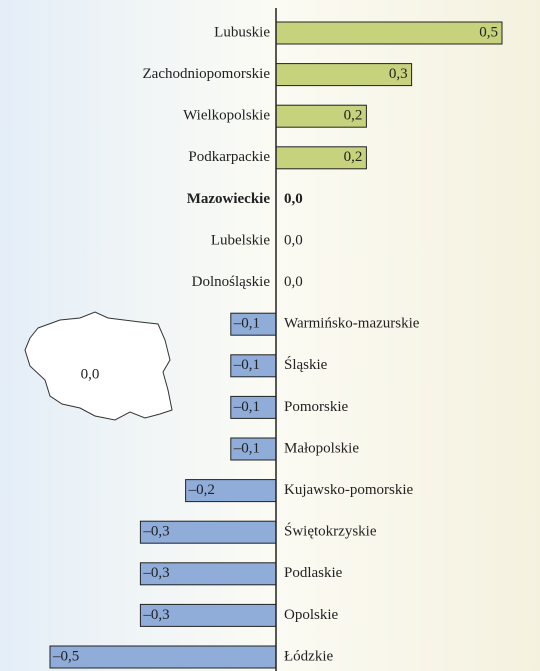 The height and width of the screenshot is (671, 540). I want to click on category-label: Małopolskie, so click(321, 448).